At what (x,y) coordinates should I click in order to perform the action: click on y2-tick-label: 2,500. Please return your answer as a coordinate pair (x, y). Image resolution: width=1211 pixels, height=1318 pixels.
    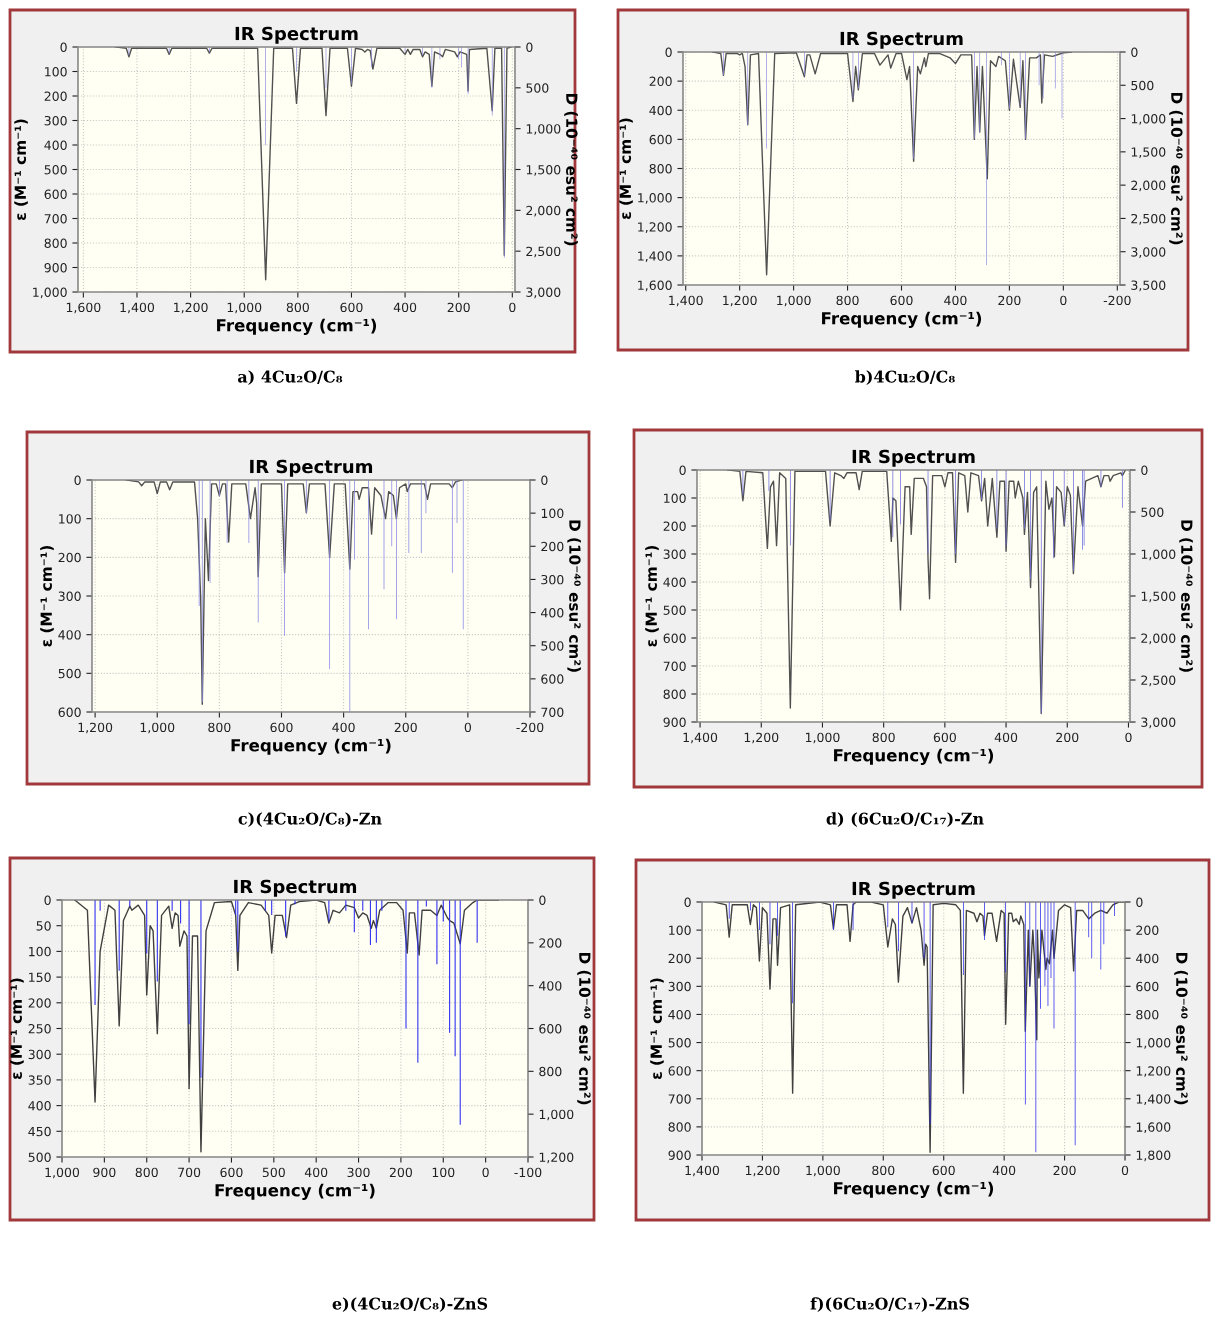
    Looking at the image, I should click on (1148, 219).